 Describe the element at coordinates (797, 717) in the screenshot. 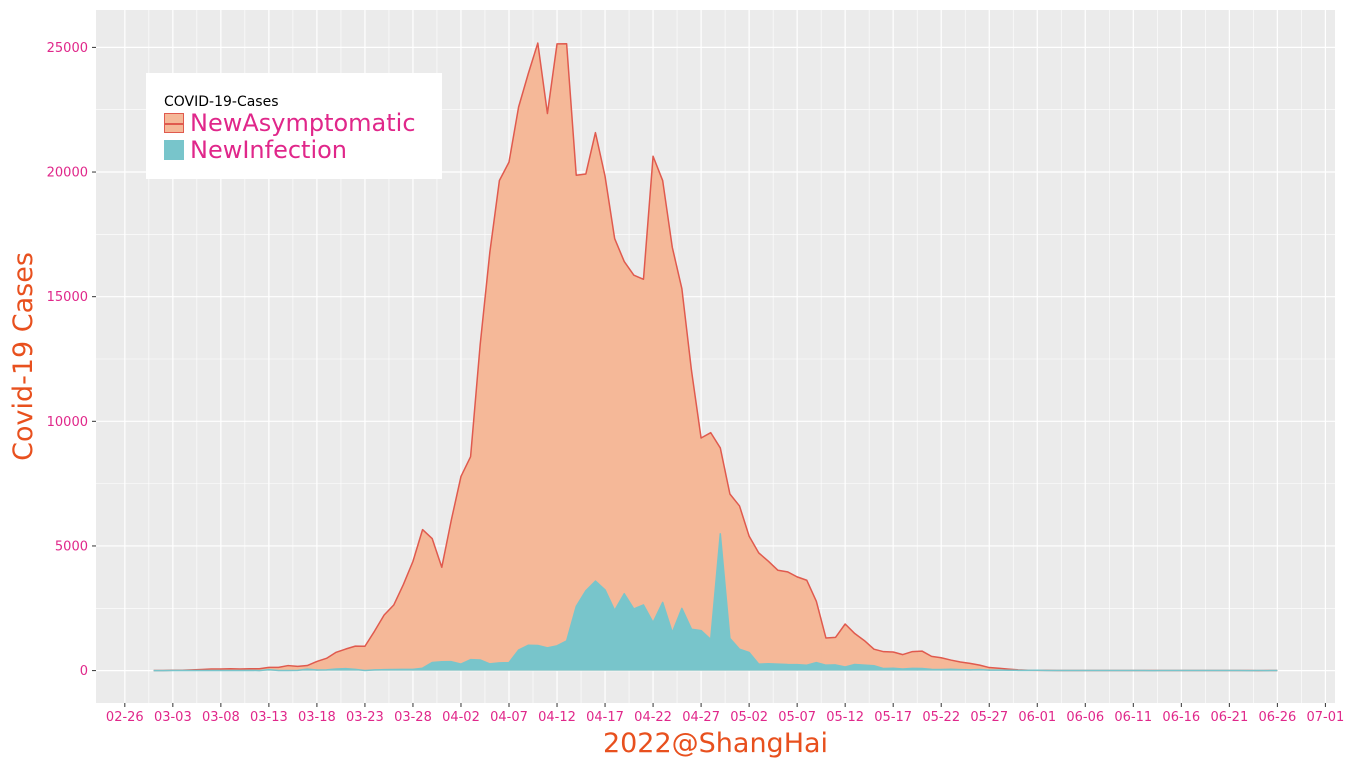

I see `x-tick-label: 05-07` at that location.